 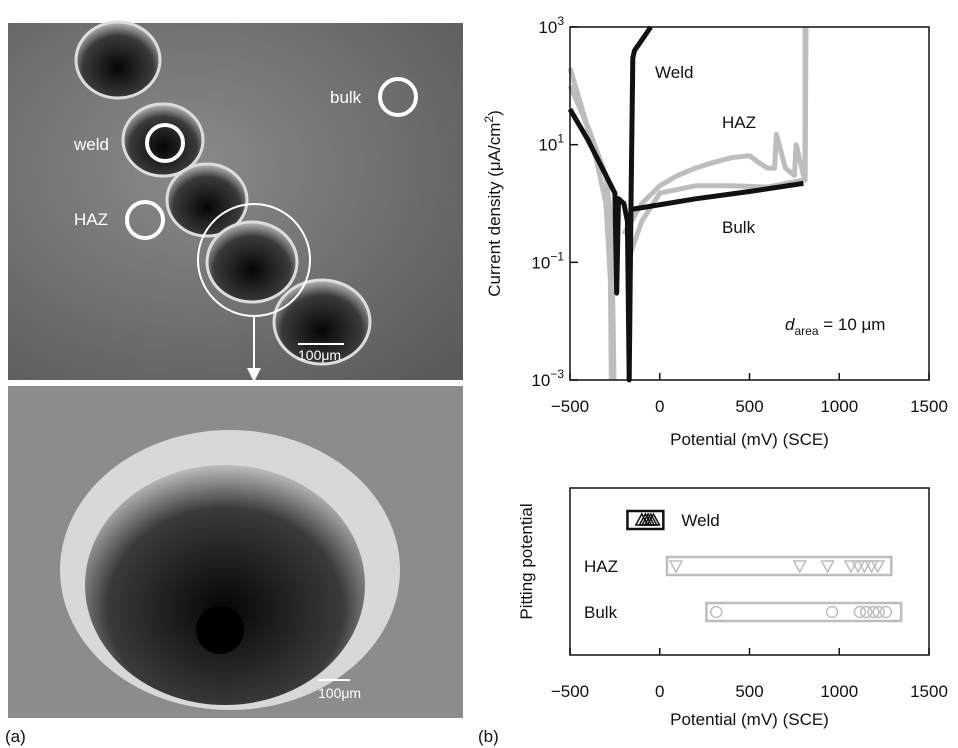 I want to click on panel-label: (a), so click(x=15, y=736).